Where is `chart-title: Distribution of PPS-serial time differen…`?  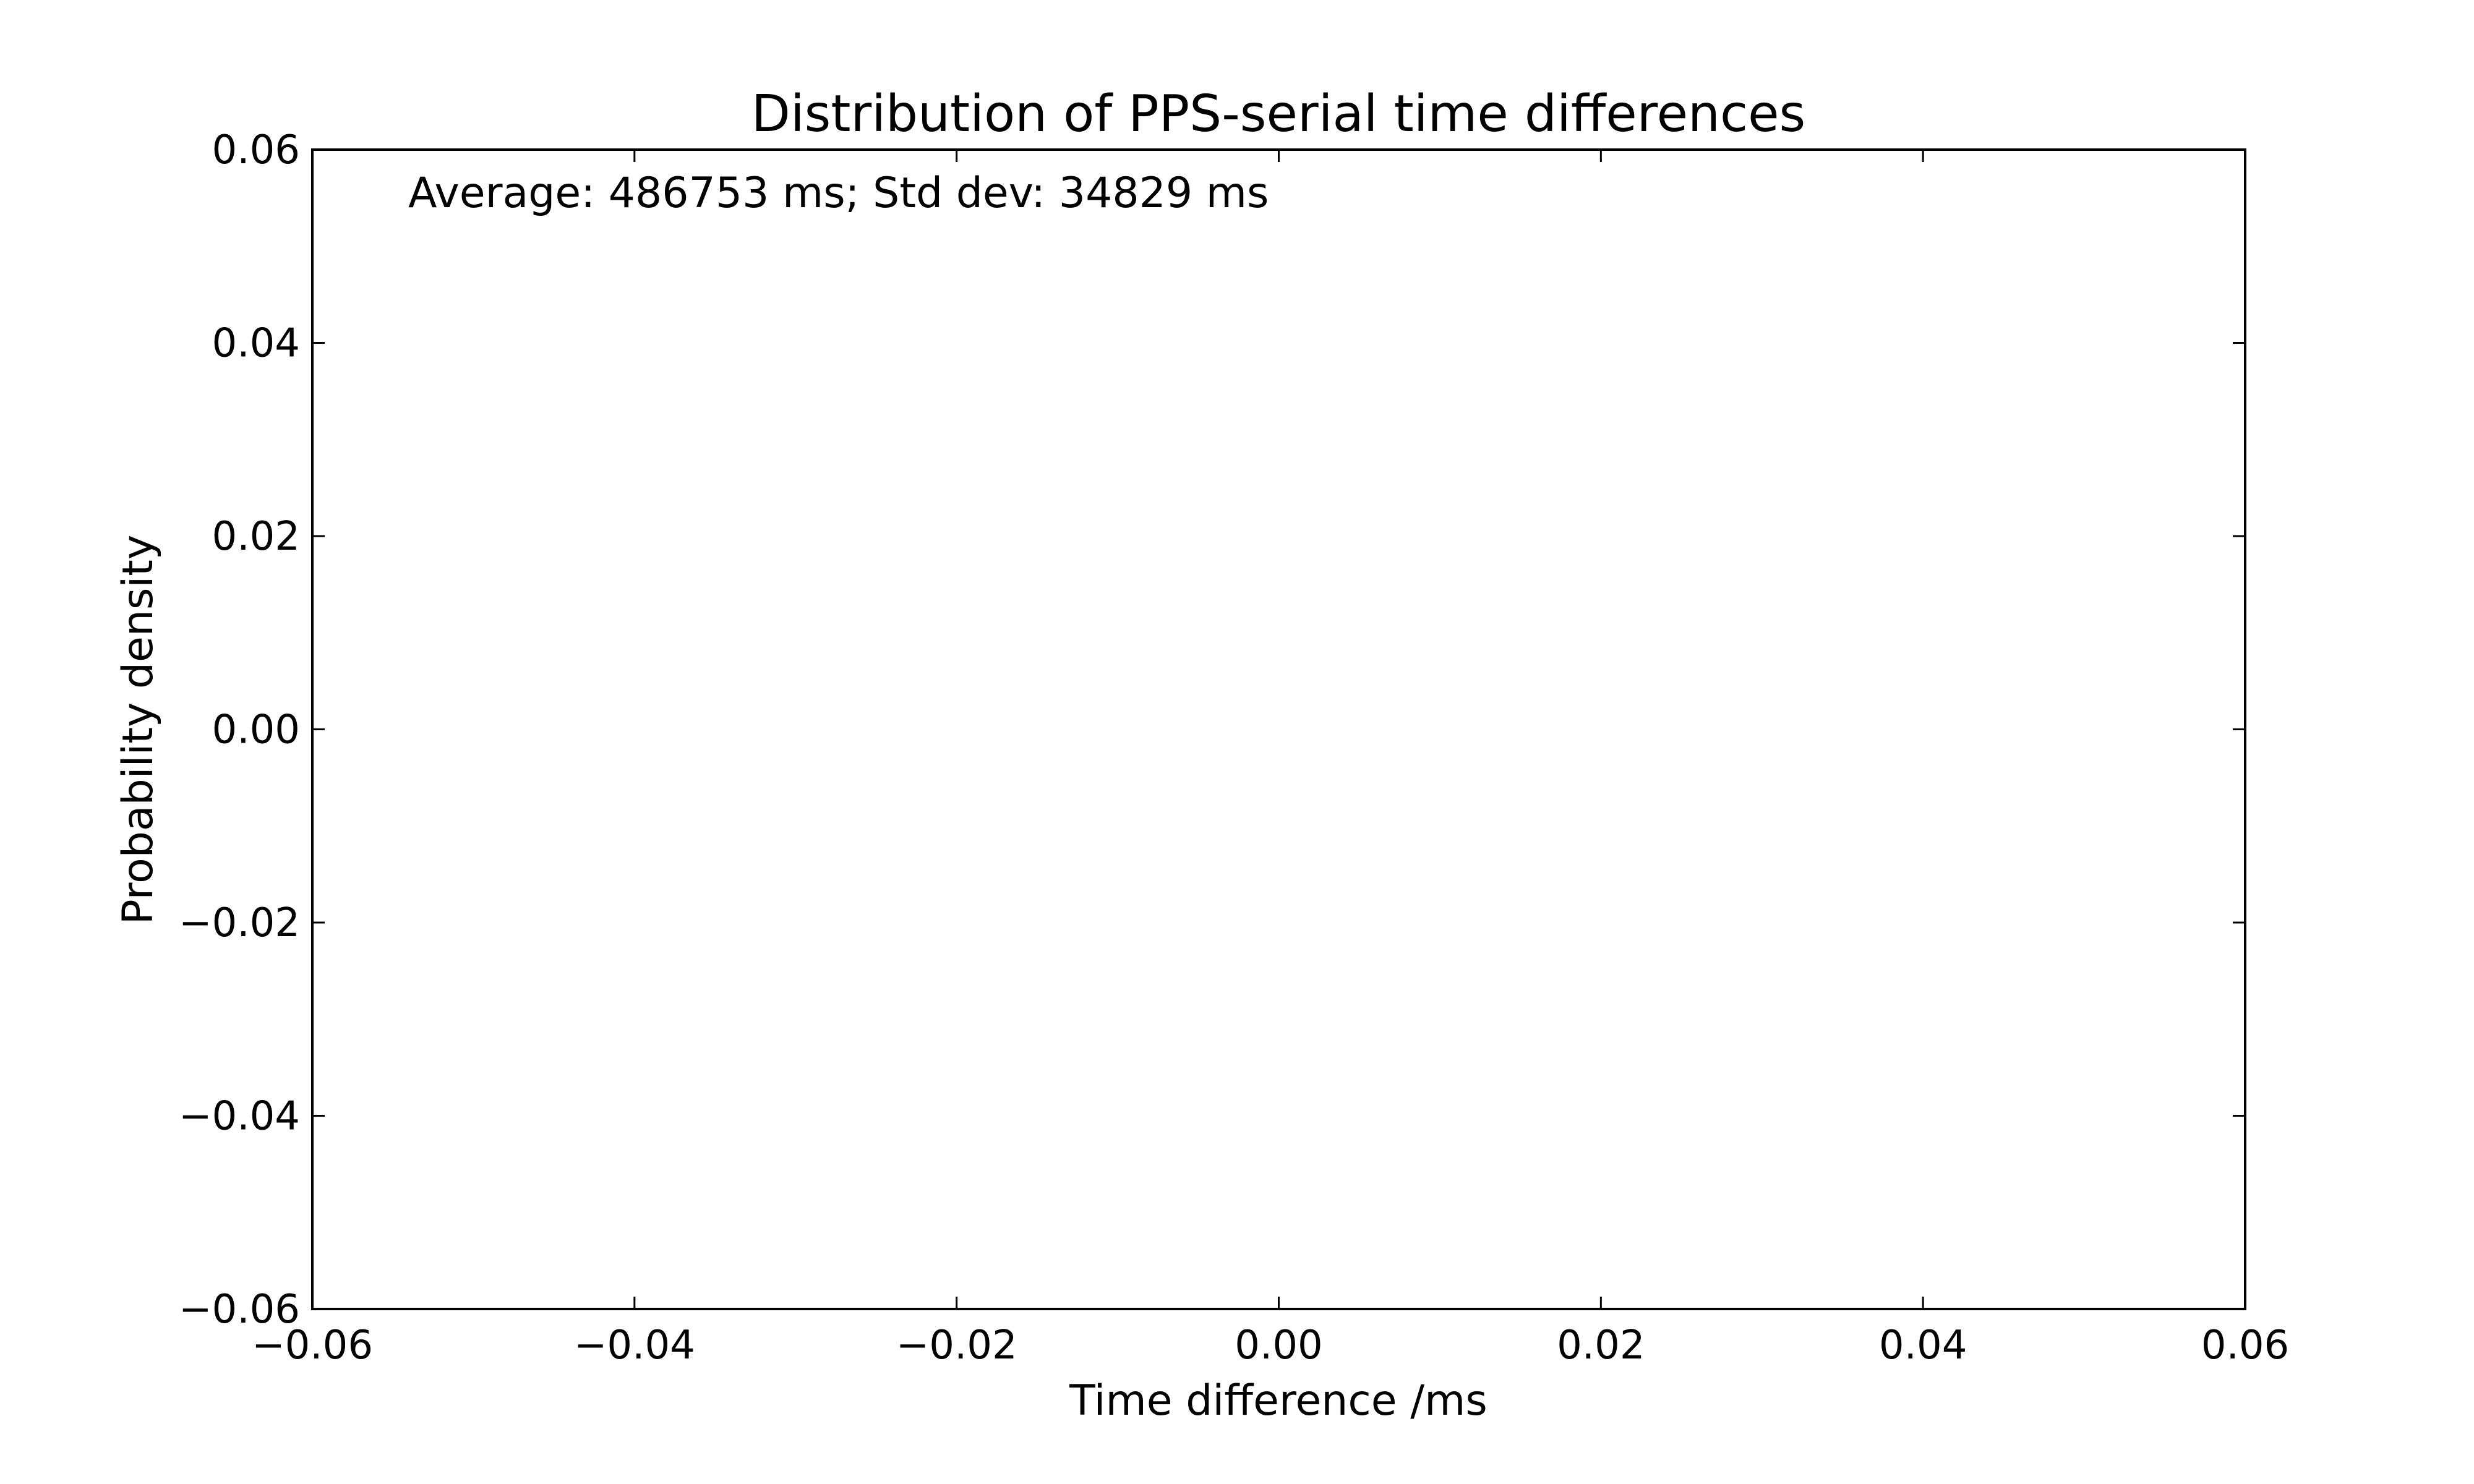 chart-title: Distribution of PPS-serial time differen… is located at coordinates (1278, 114).